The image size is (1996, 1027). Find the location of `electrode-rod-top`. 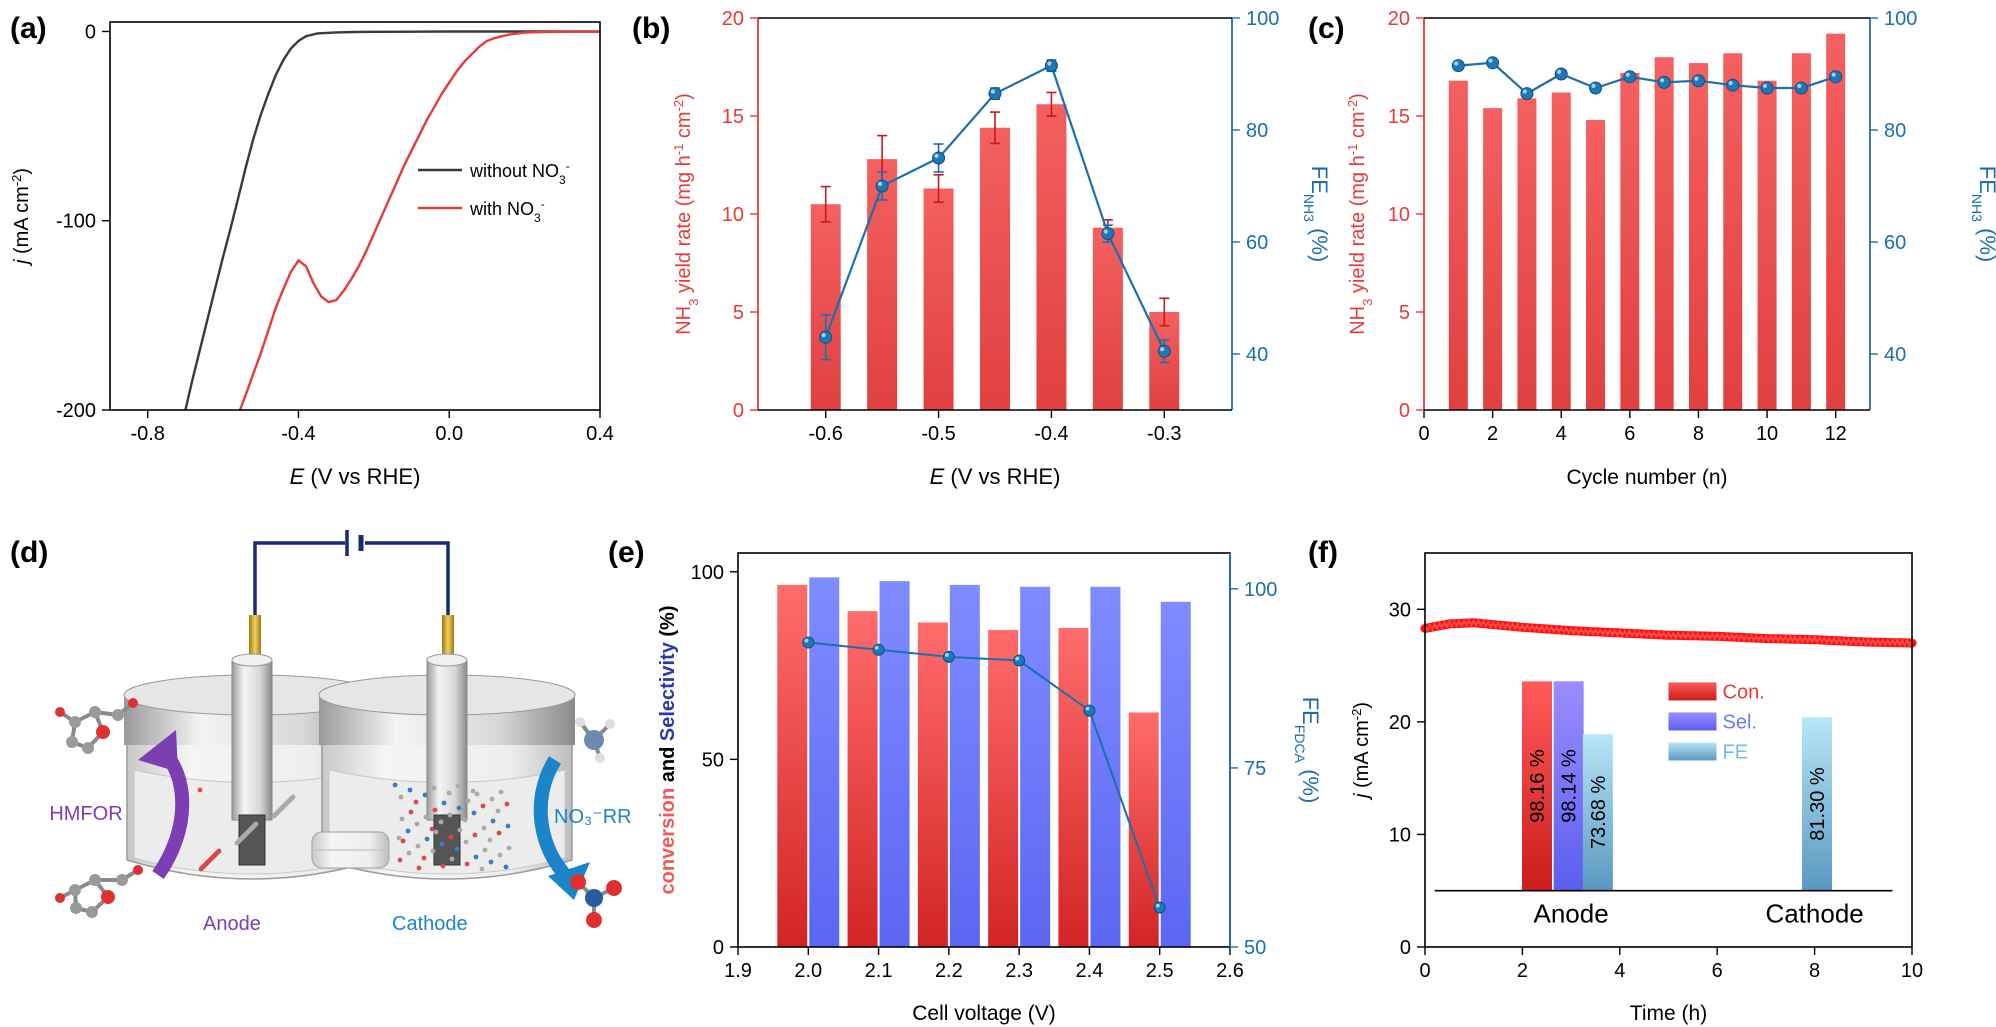

electrode-rod-top is located at coordinates (252, 660).